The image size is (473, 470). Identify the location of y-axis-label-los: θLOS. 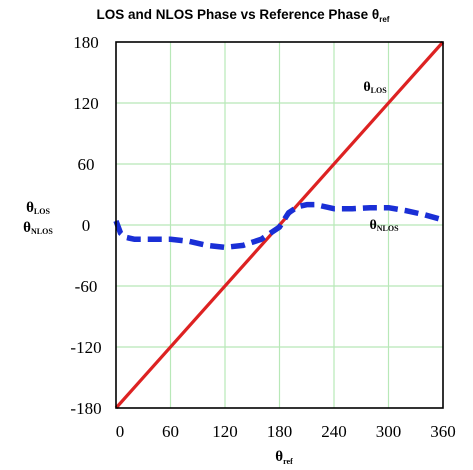
(38, 208).